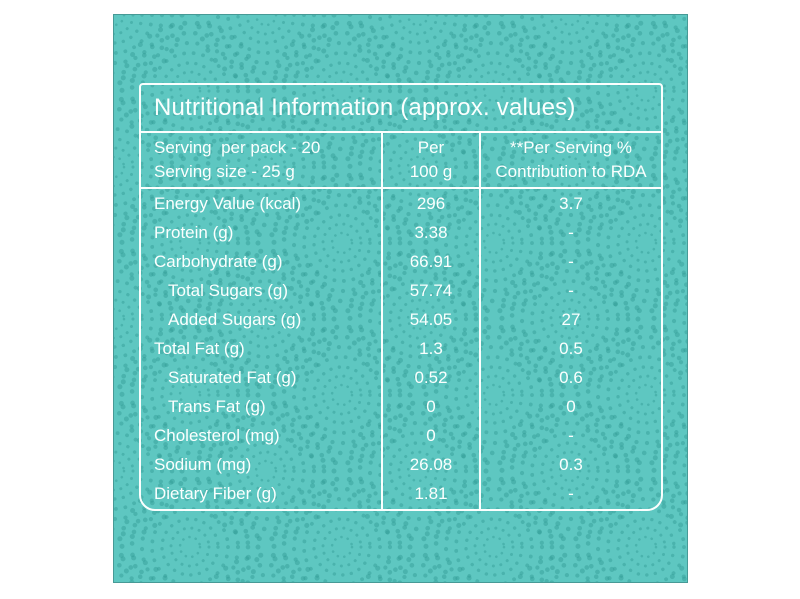  Describe the element at coordinates (570, 204) in the screenshot. I see `row-energy-rda: 3.7` at that location.